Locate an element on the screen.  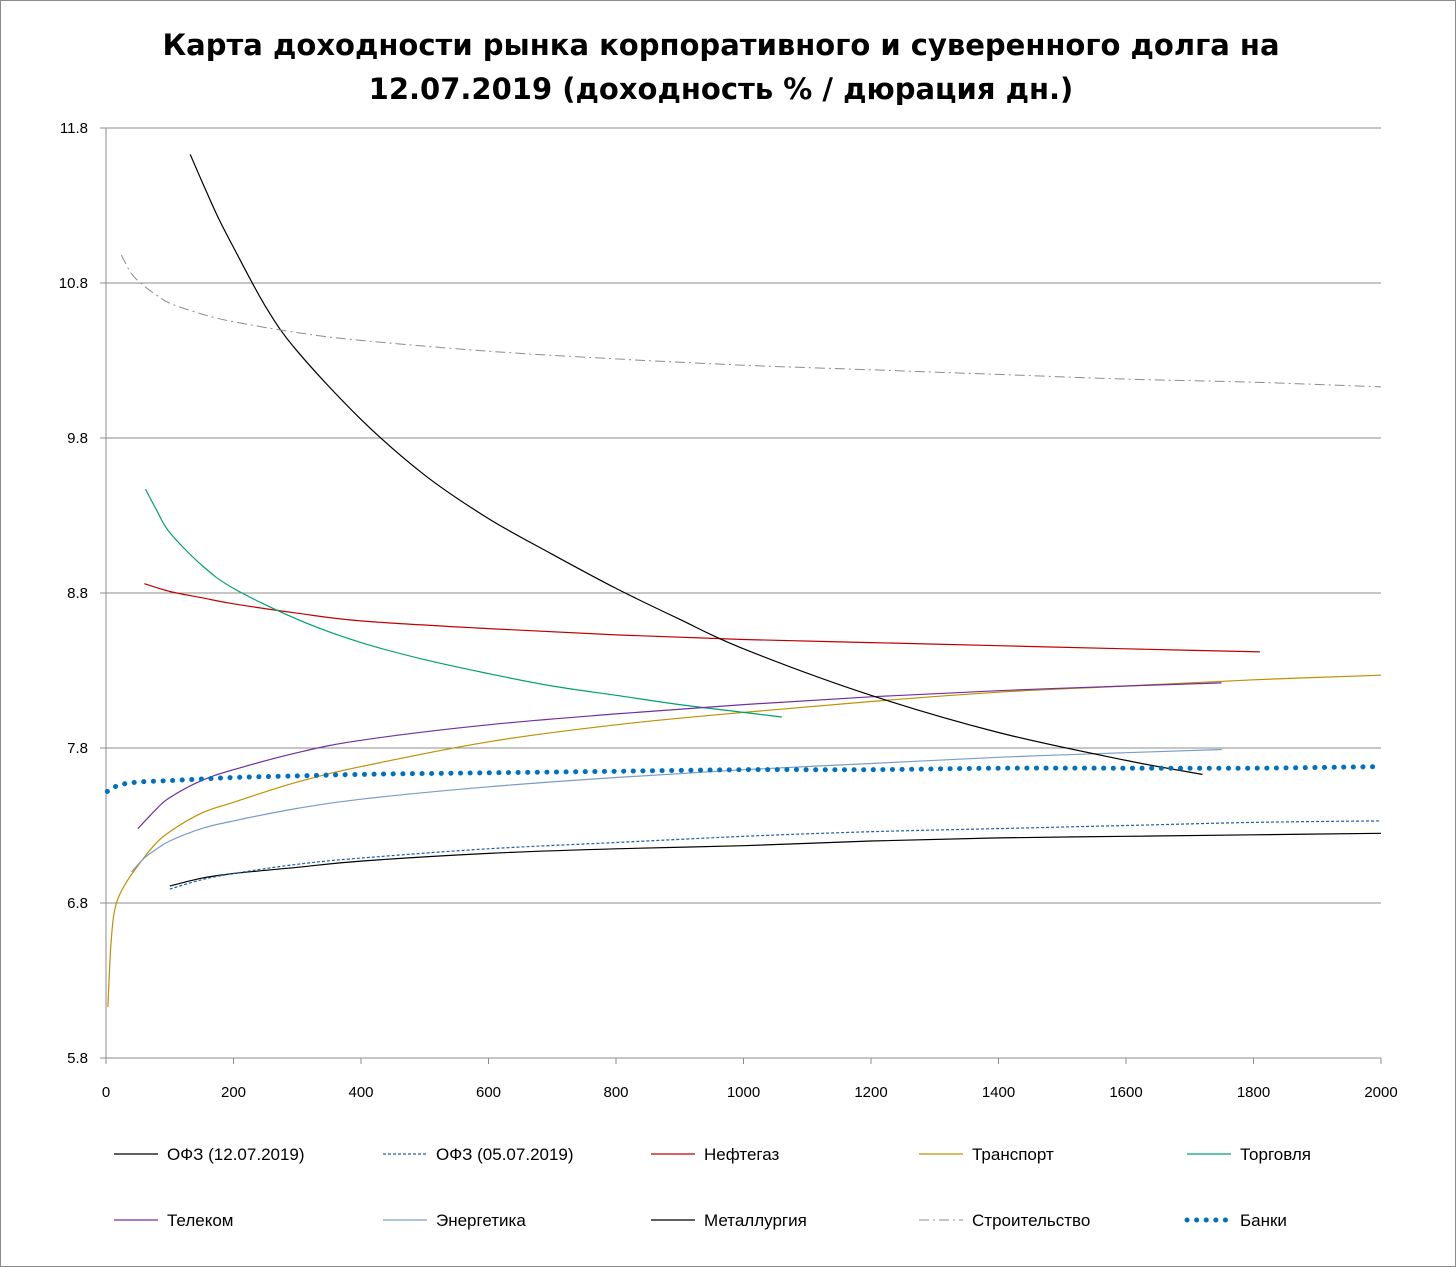
x-tick-label: 1400 is located at coordinates (998, 1092).